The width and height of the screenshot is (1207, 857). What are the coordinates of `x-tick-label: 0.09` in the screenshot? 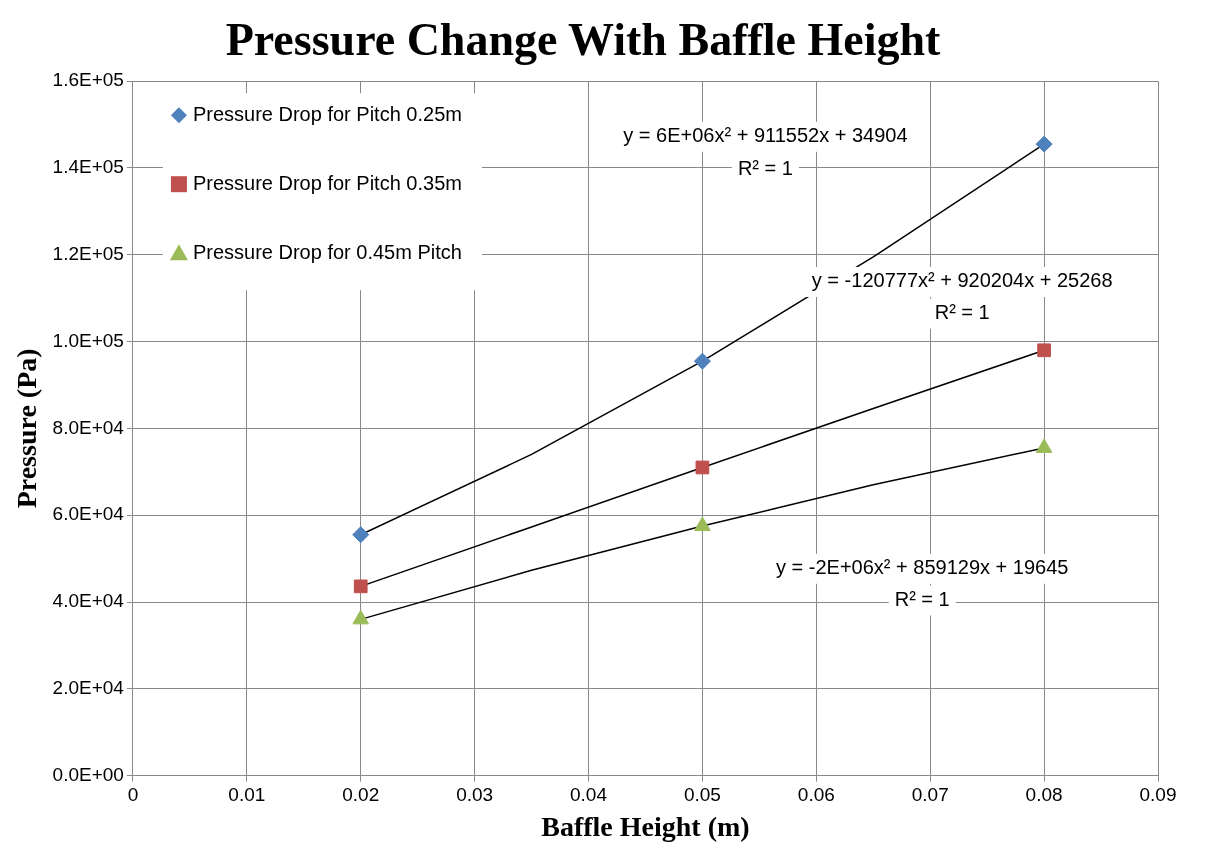 It's located at (1158, 795).